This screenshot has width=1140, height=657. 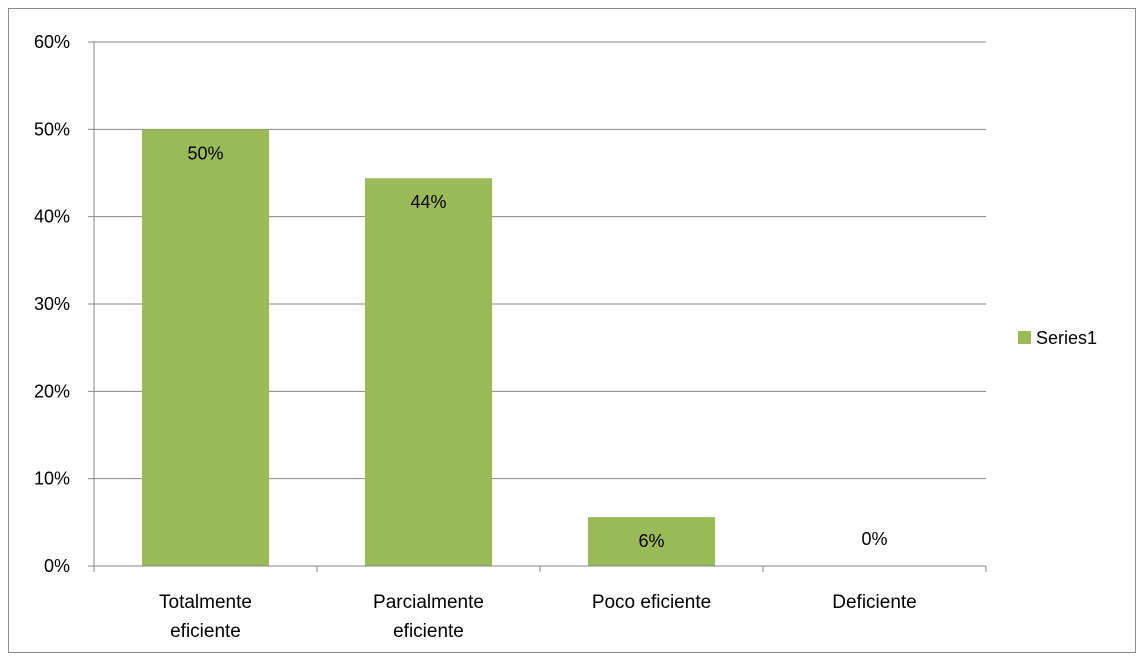 I want to click on y-tick-label: 20%, so click(x=52, y=391).